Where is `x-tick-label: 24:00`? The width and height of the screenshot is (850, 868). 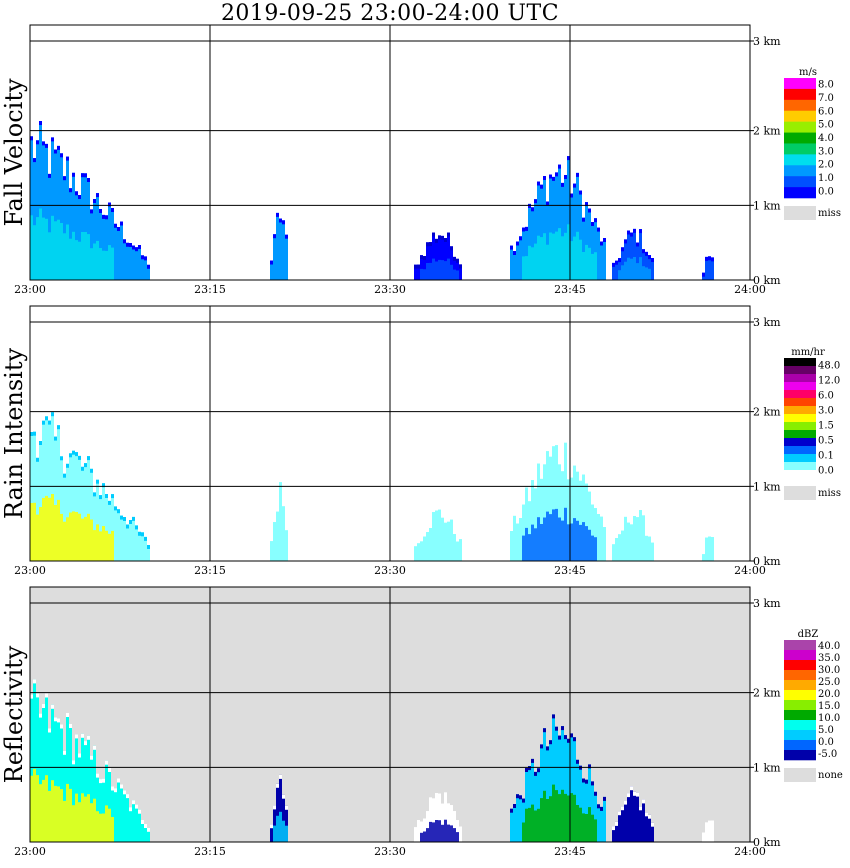 x-tick-label: 24:00 is located at coordinates (750, 570).